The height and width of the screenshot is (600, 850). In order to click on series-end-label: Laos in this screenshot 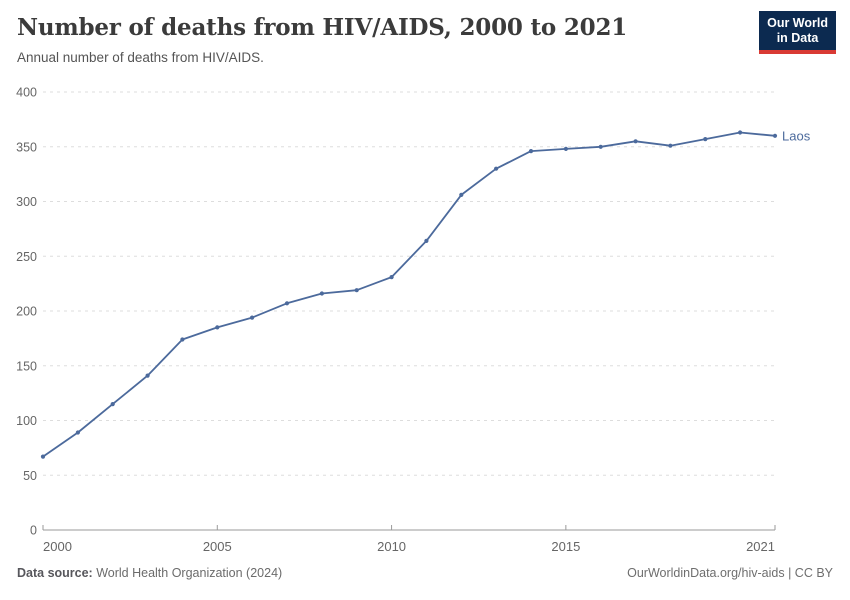, I will do `click(796, 135)`.